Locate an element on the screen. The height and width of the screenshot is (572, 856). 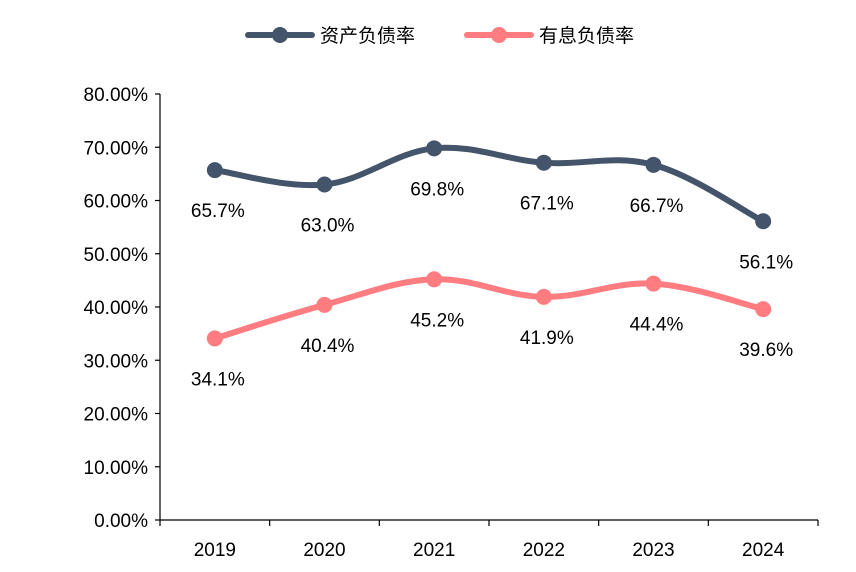
legend-label: 资产负债率 is located at coordinates (367, 36).